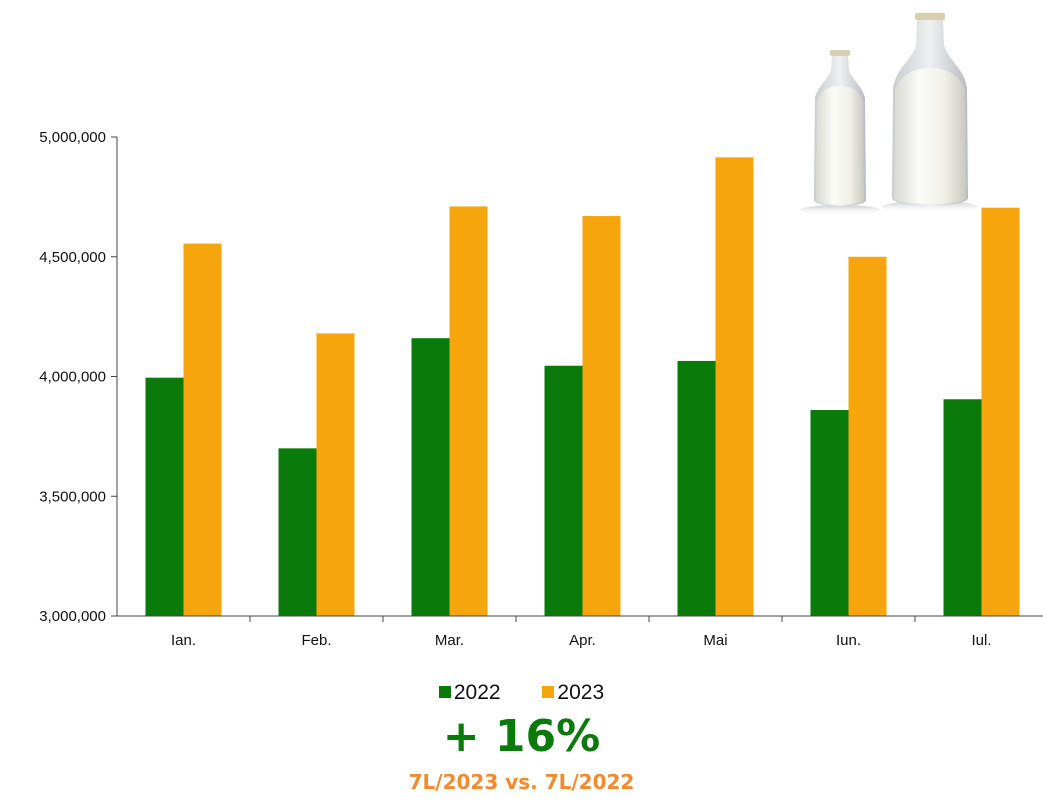  I want to click on comparison-period: 7L/2023 vs. 7L/2022, so click(521, 782).